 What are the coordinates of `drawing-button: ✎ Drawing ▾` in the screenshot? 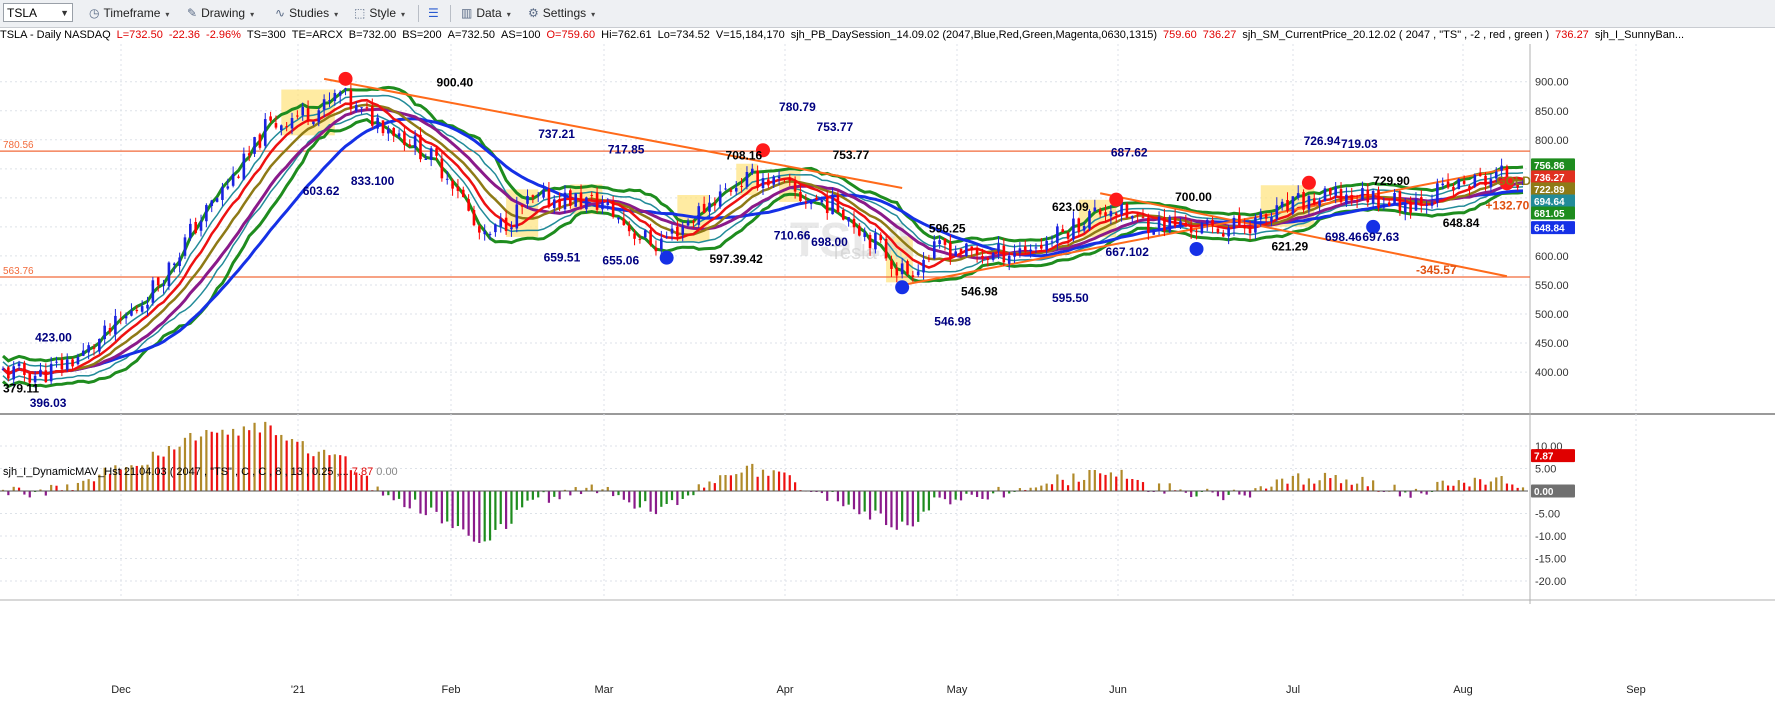 It's located at (221, 13).